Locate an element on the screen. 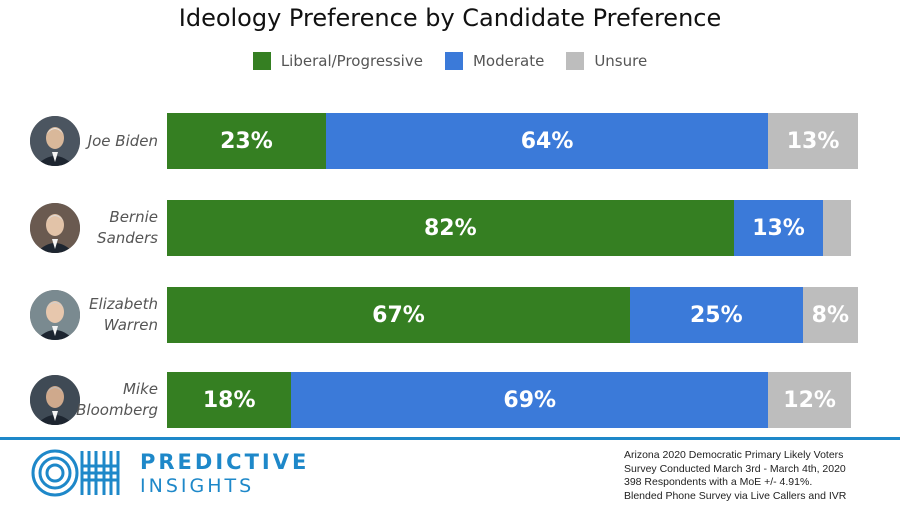  bar-segment: 64% is located at coordinates (547, 141).